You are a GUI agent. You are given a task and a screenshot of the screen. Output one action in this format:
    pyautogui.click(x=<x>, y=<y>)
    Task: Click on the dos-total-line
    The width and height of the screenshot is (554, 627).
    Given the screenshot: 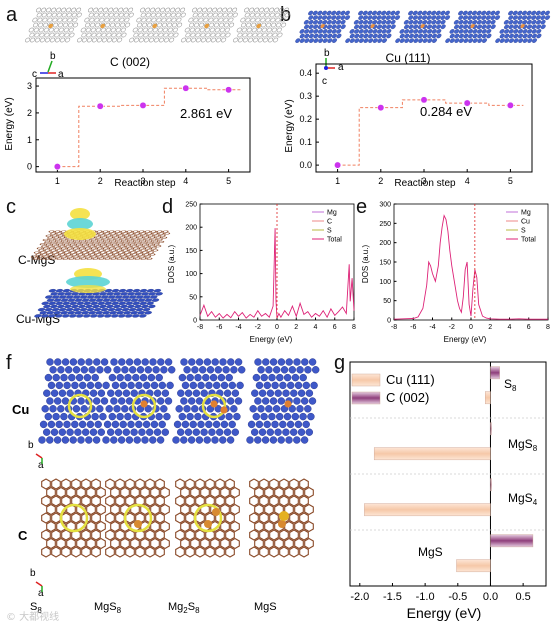 What is the action you would take?
    pyautogui.click(x=470, y=267)
    